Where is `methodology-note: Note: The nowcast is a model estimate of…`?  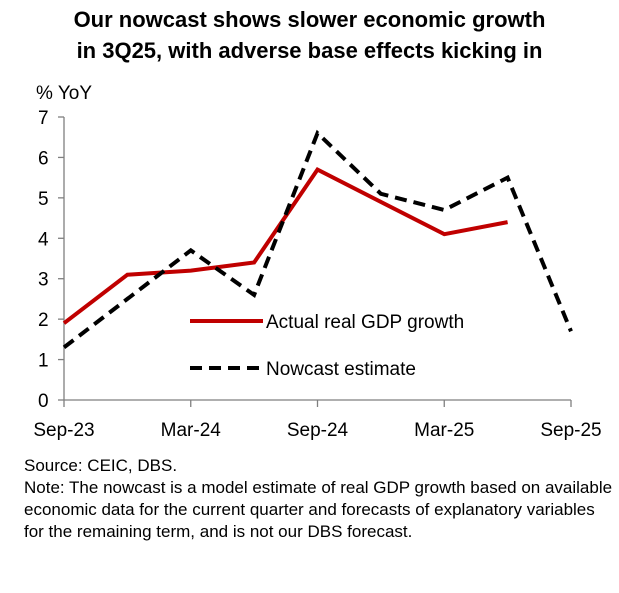 methodology-note: Note: The nowcast is a model estimate of… is located at coordinates (318, 509).